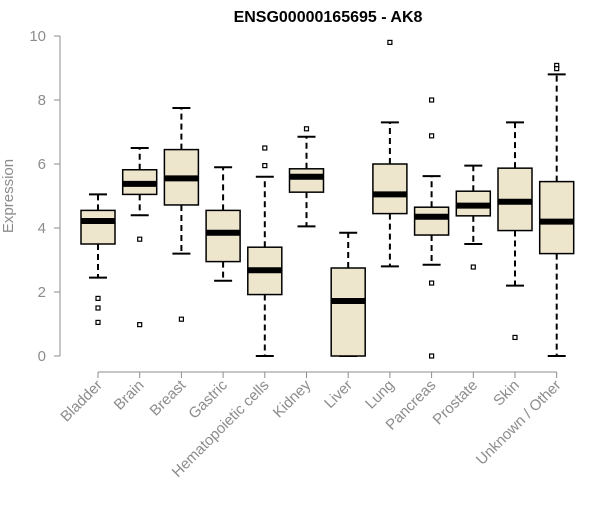 The image size is (600, 505). What do you see at coordinates (81, 401) in the screenshot?
I see `x-tick-label: Bladder` at bounding box center [81, 401].